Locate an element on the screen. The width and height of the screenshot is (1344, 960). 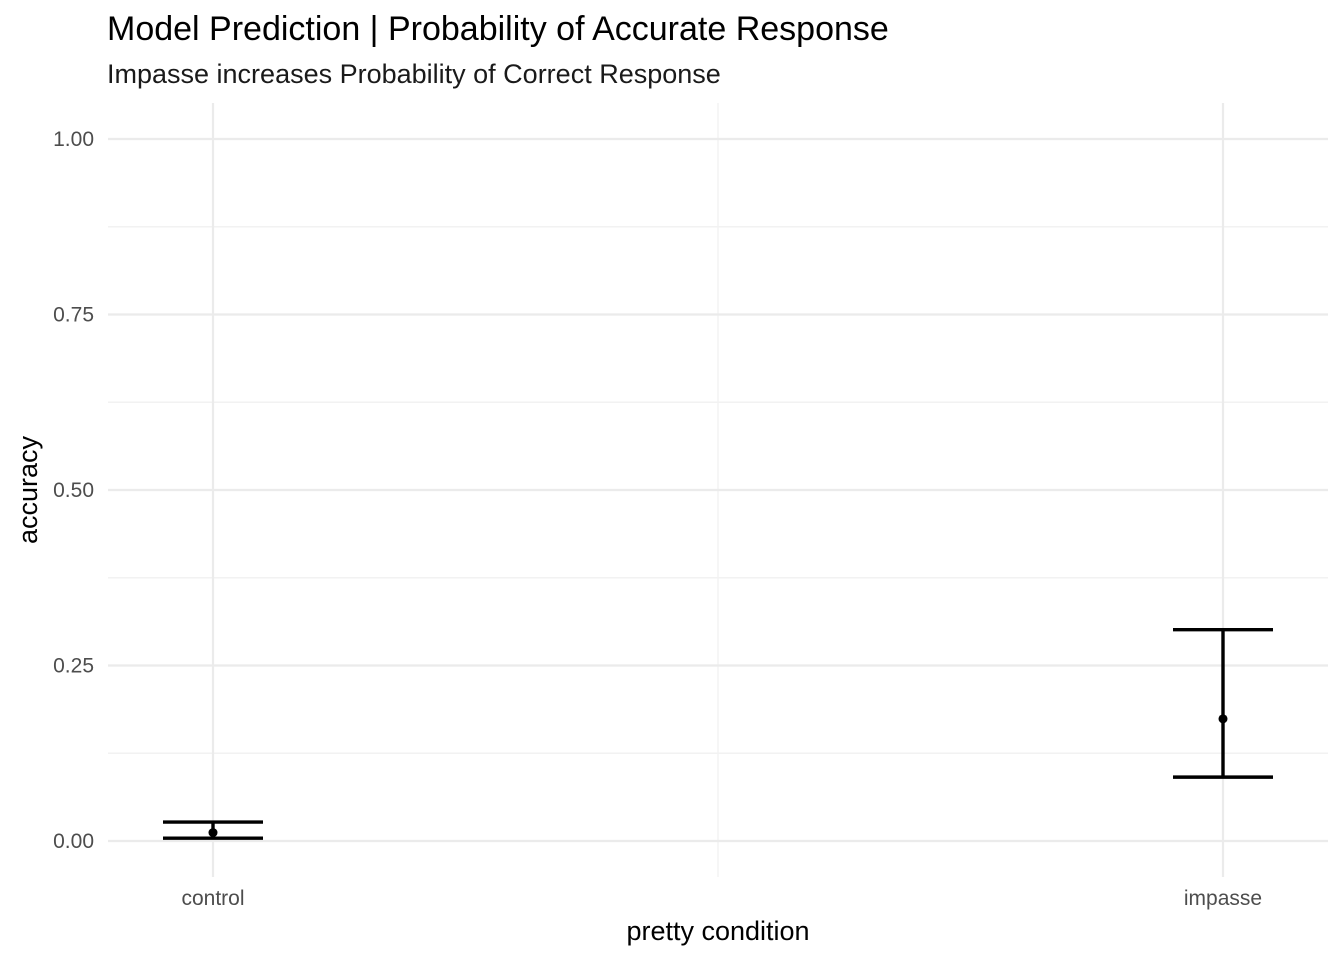
errorbar-control is located at coordinates (213, 830).